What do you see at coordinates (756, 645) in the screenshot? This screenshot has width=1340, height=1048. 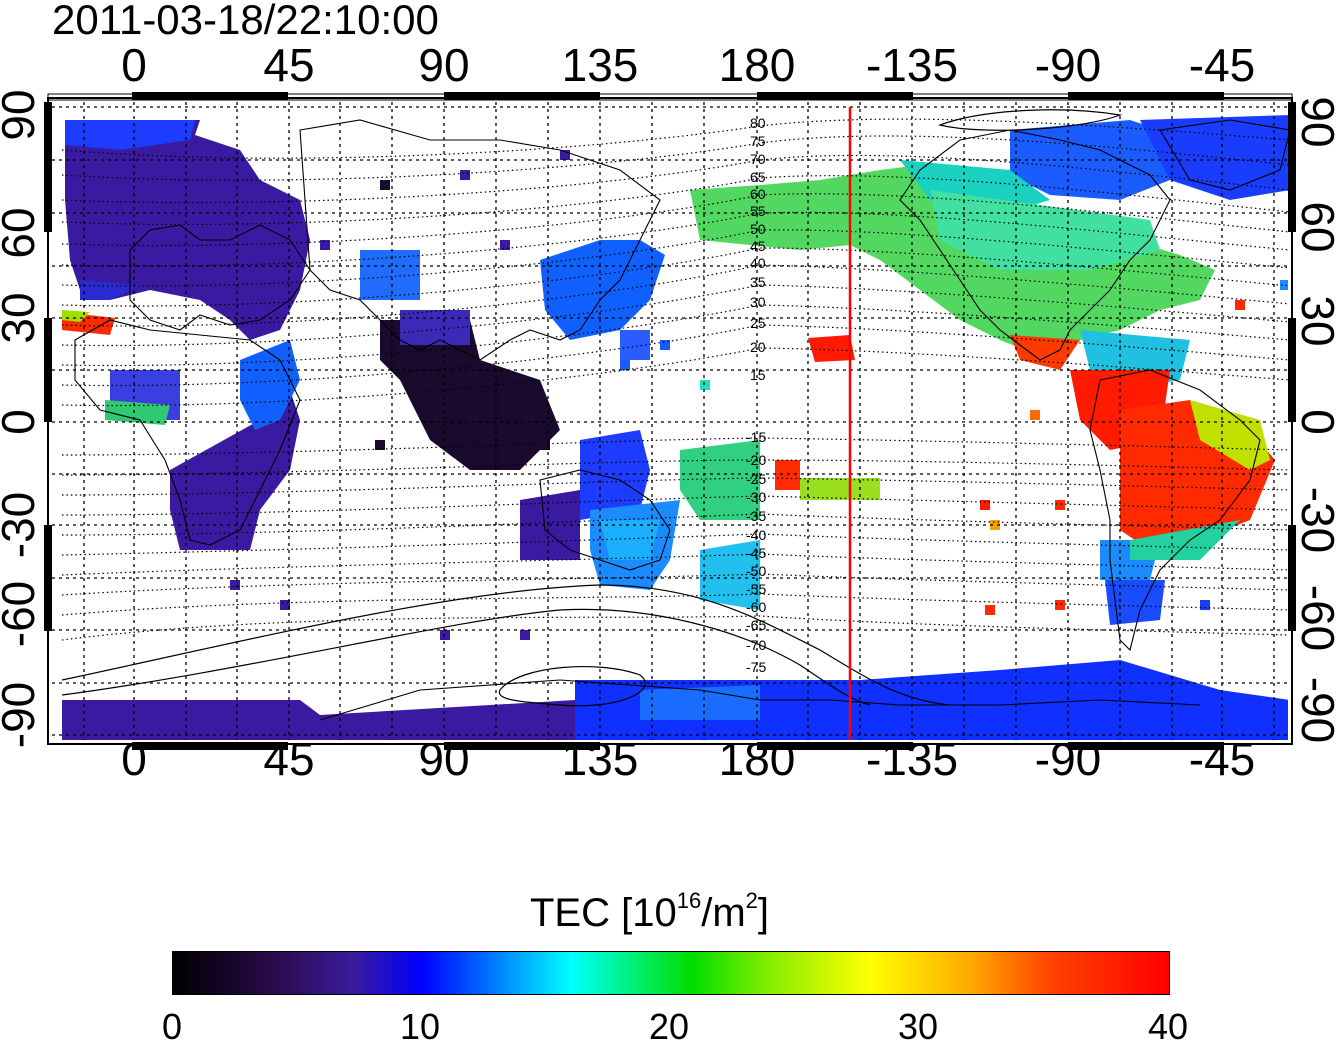 I see `mlat-label-m70: -70` at bounding box center [756, 645].